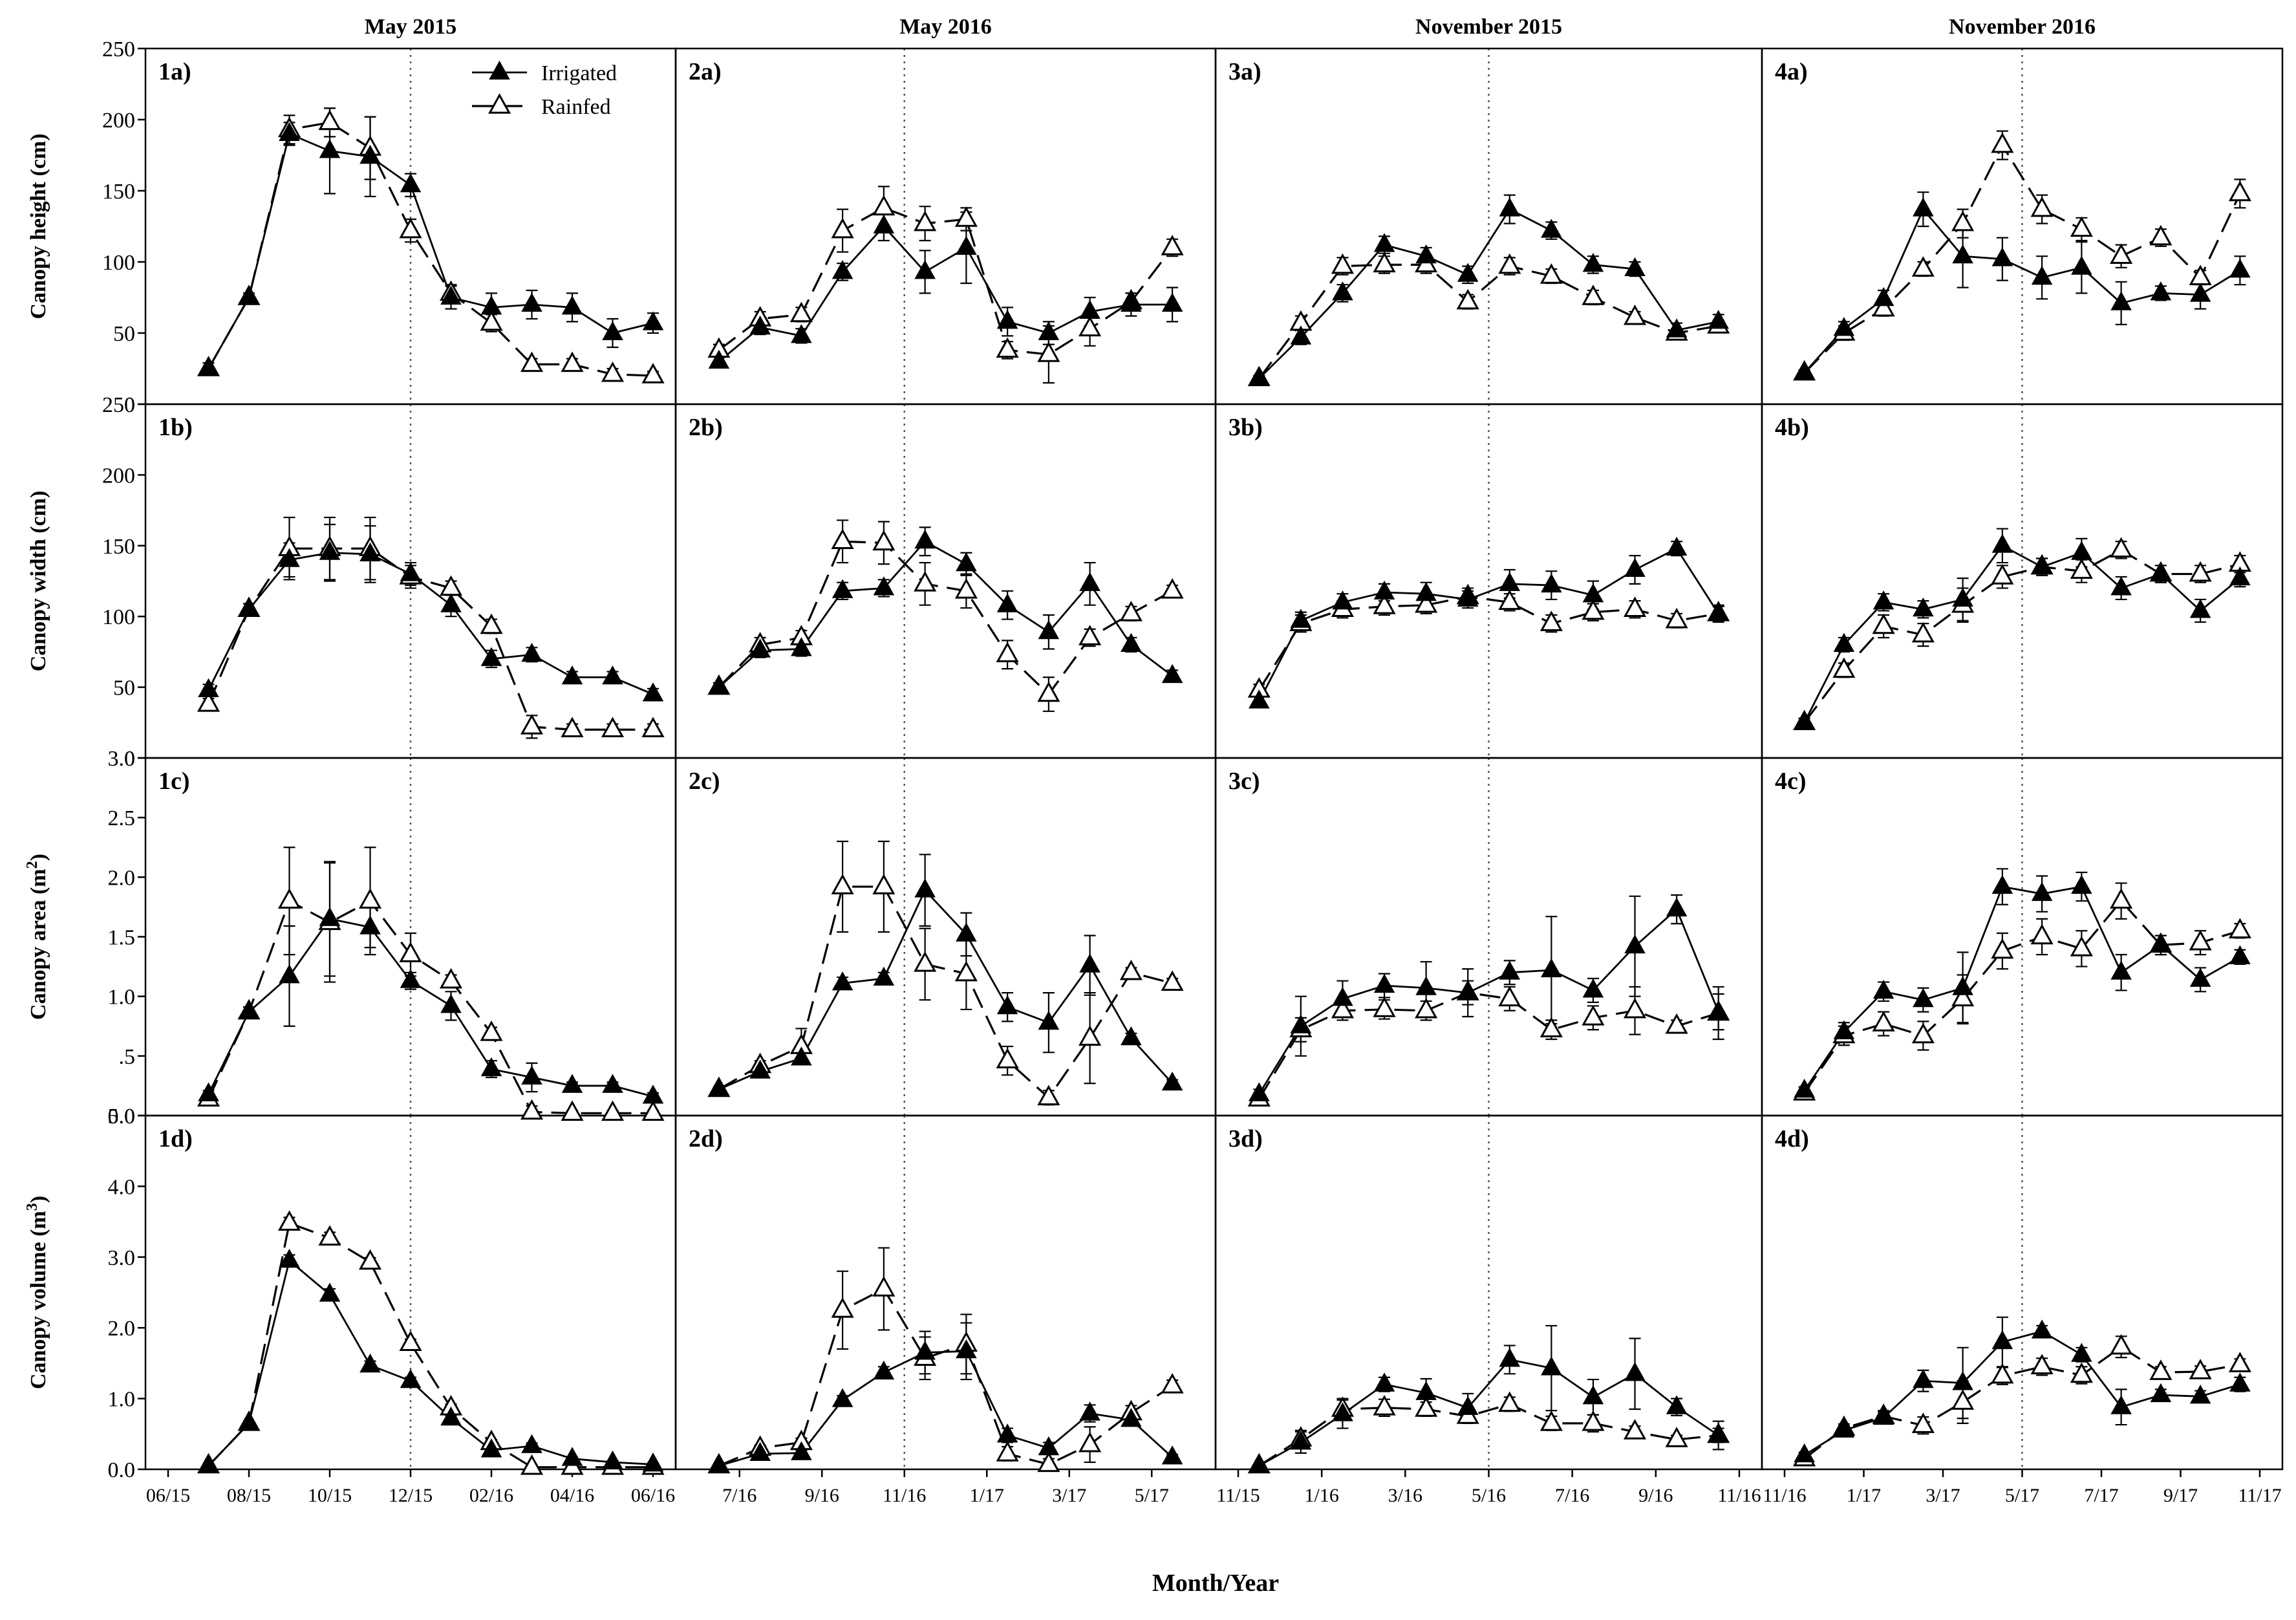  I want to click on y-axis-label-suffix: ), so click(38, 1199).